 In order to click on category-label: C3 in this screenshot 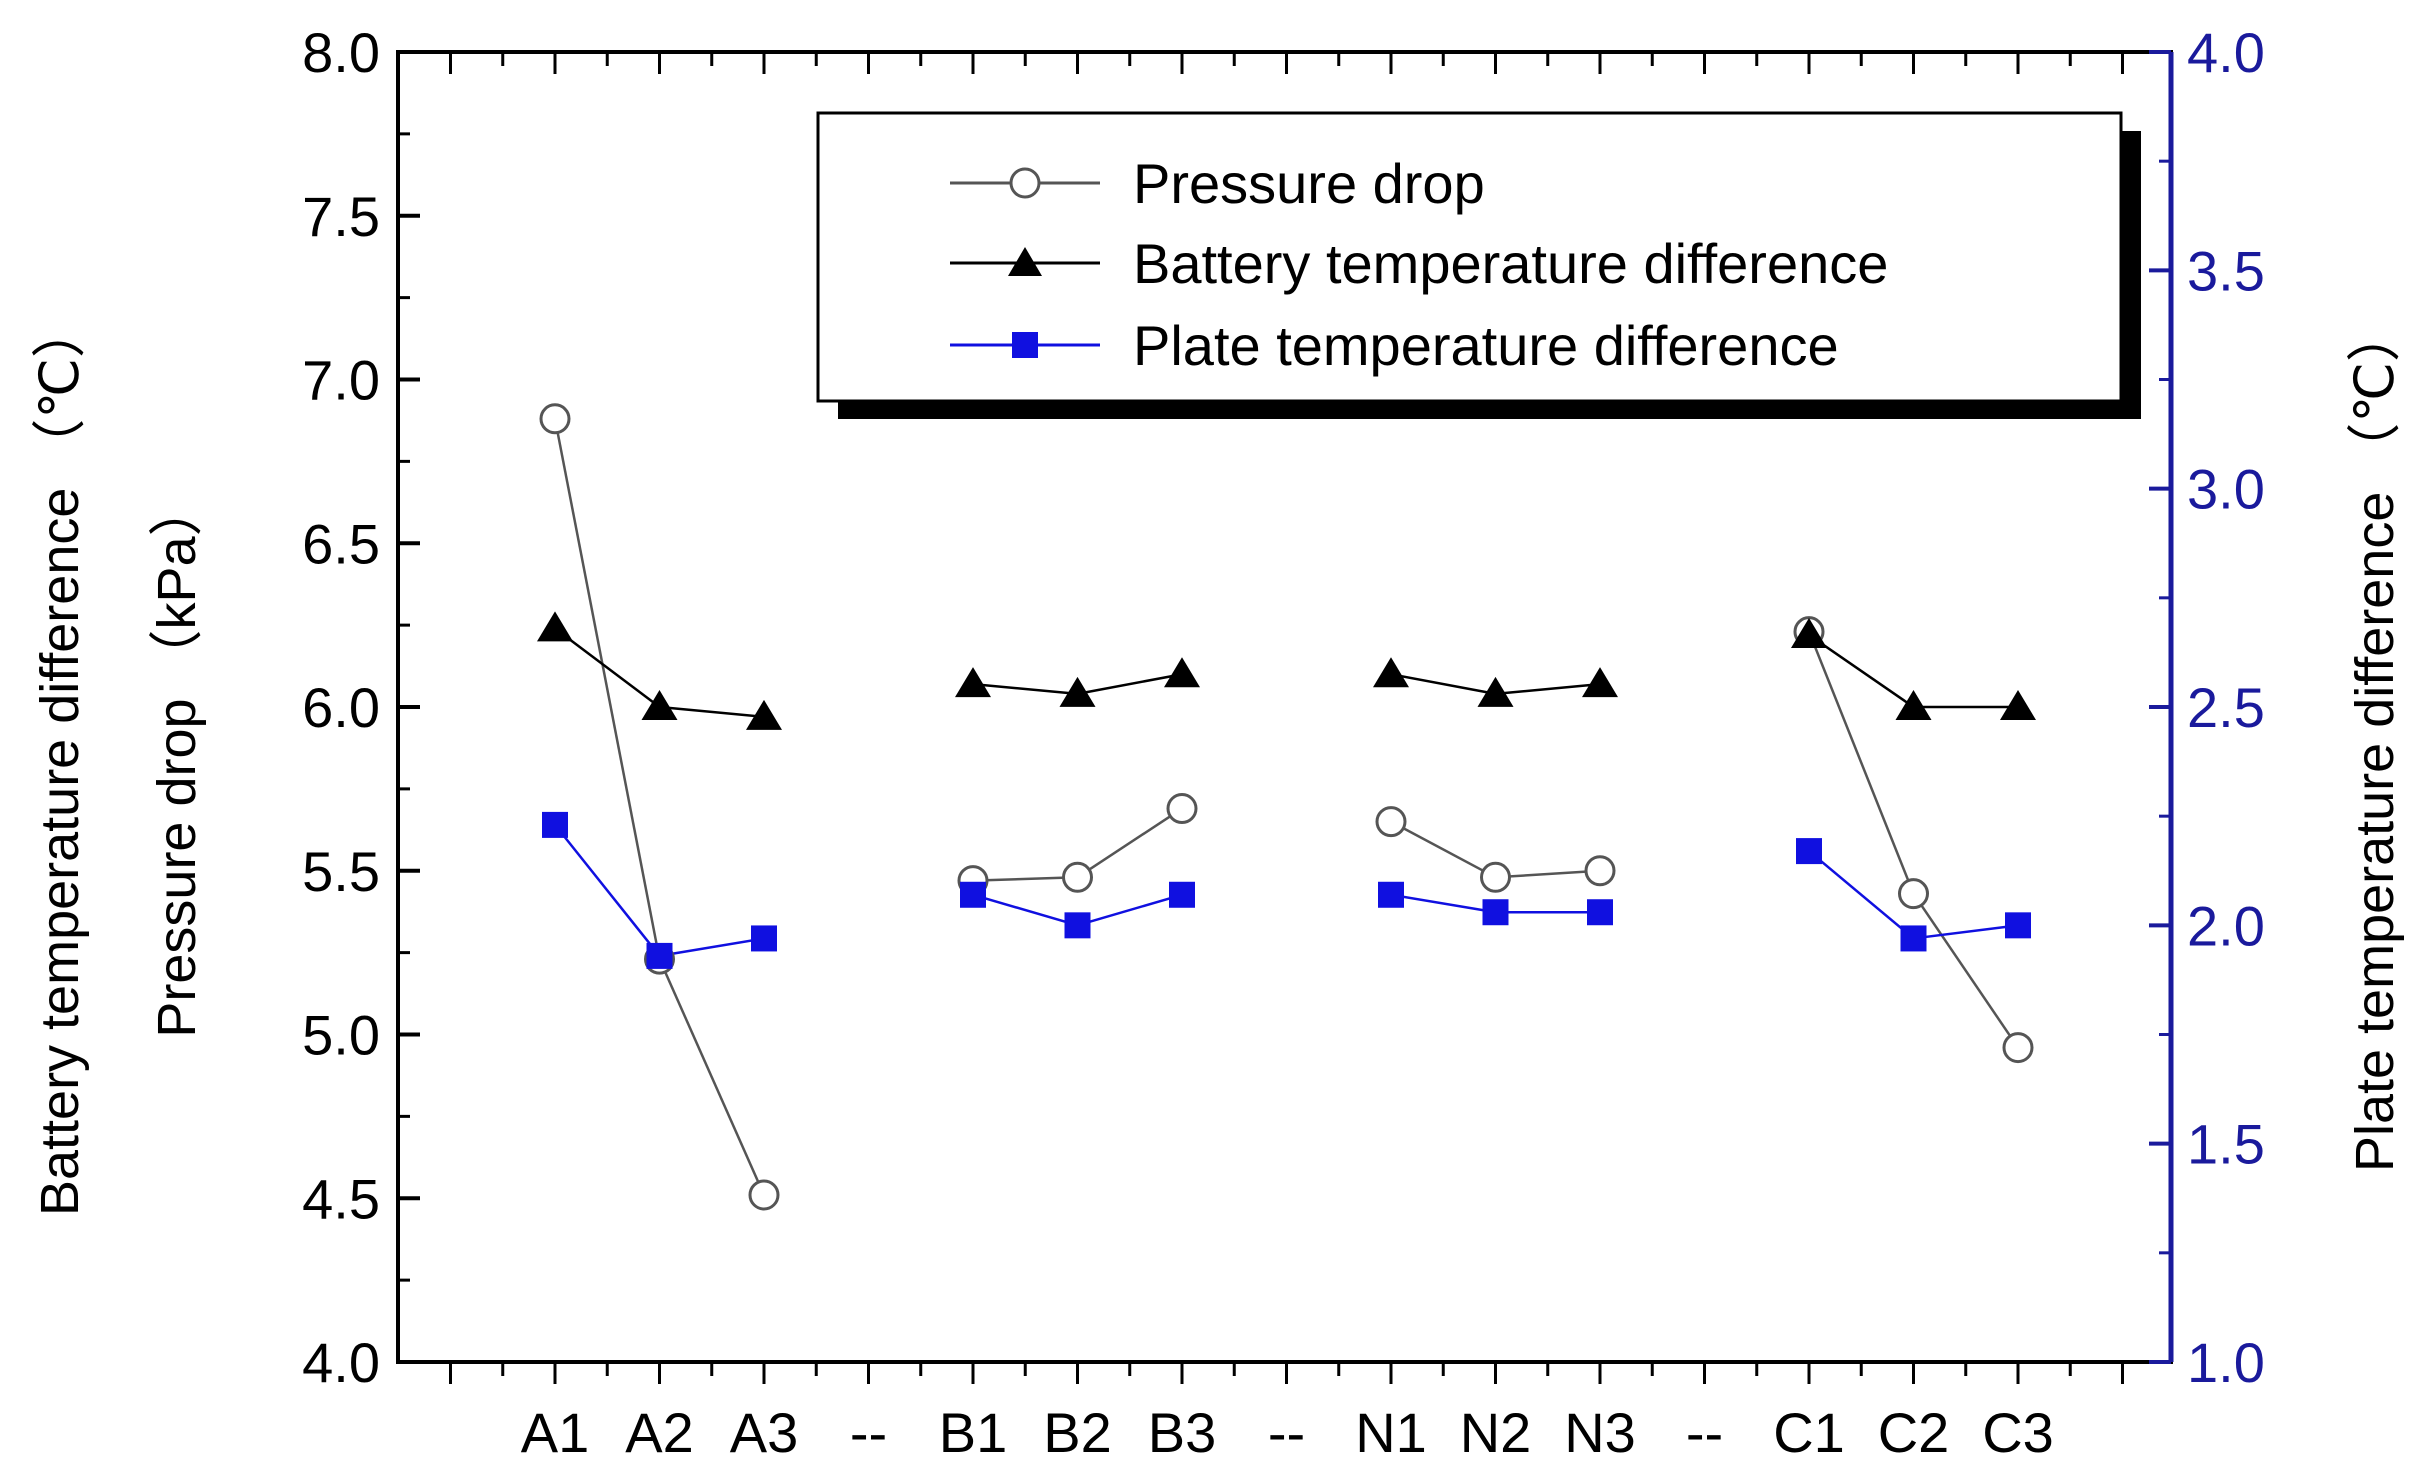, I will do `click(2018, 1432)`.